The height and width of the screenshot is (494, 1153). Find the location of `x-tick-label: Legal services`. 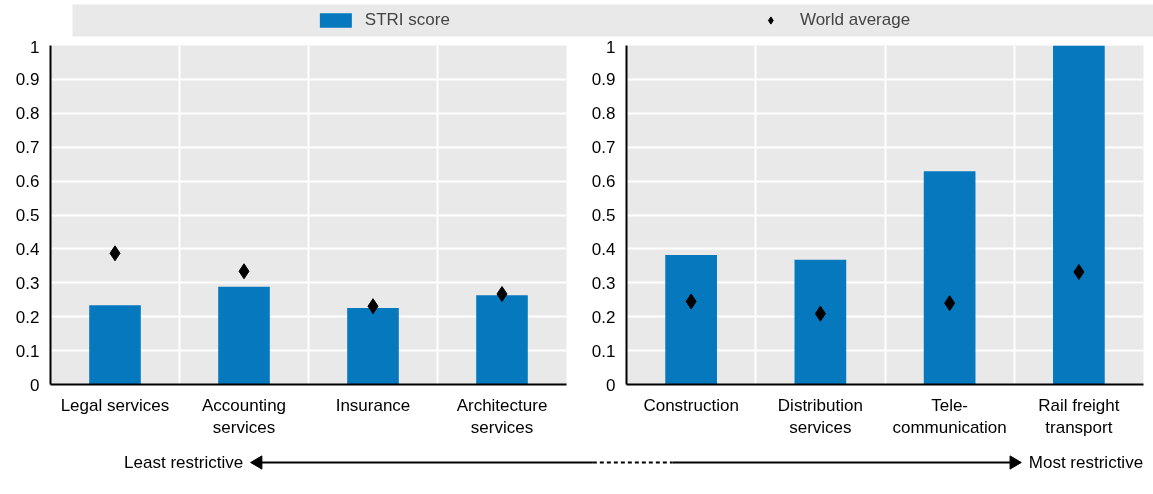

x-tick-label: Legal services is located at coordinates (115, 405).